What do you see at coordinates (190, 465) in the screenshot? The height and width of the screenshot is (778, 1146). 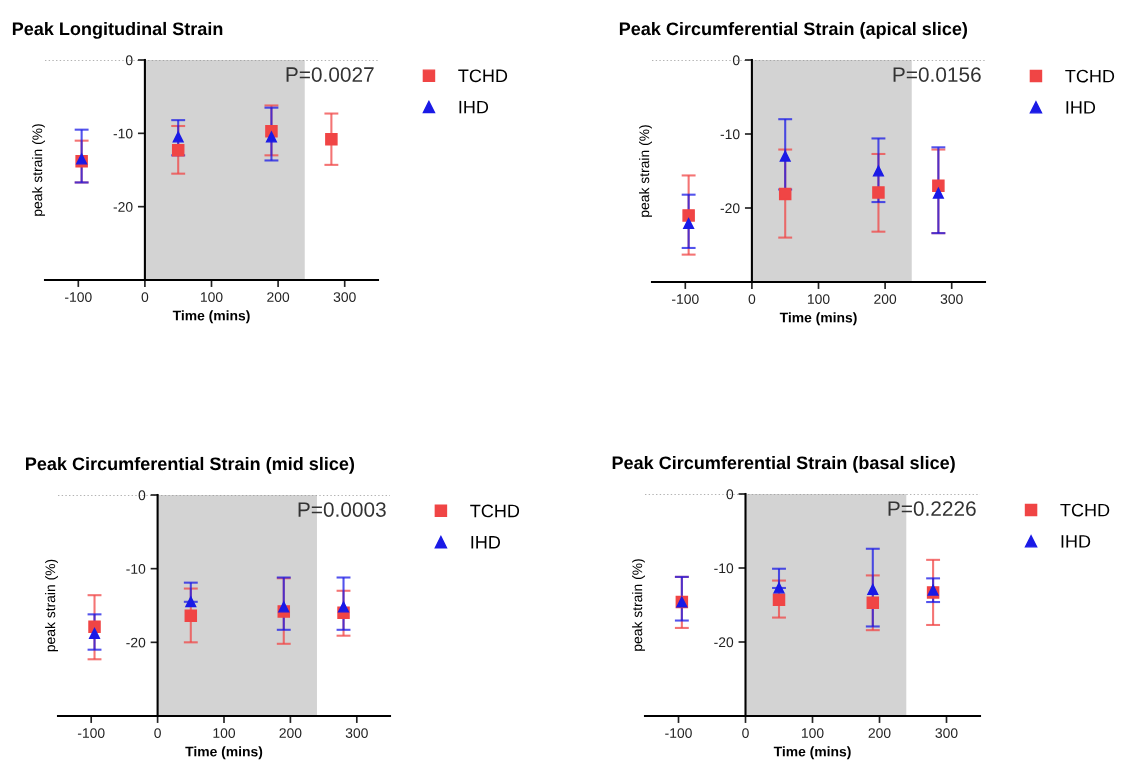 I see `chart-title: Peak Circumferential Strain (mid slice)` at bounding box center [190, 465].